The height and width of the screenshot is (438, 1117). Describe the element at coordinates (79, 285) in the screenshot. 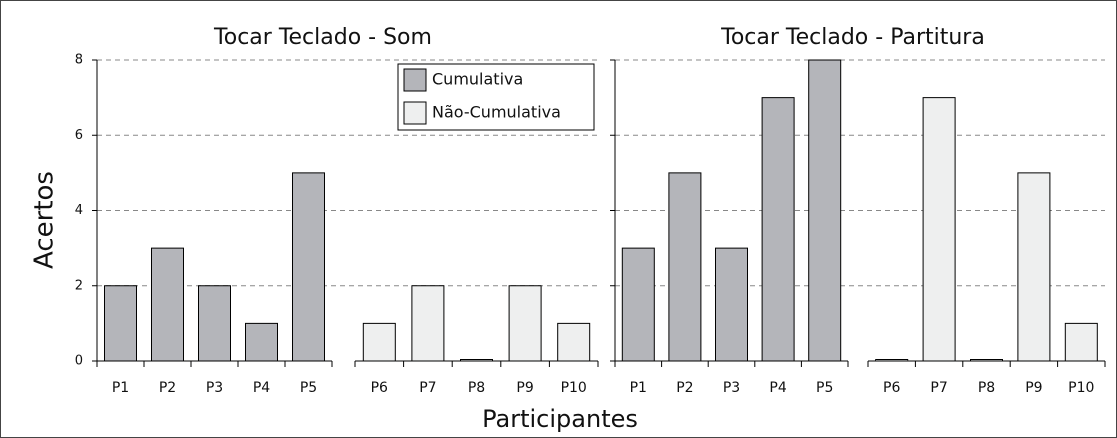

I see `y-tick-label: 2` at that location.